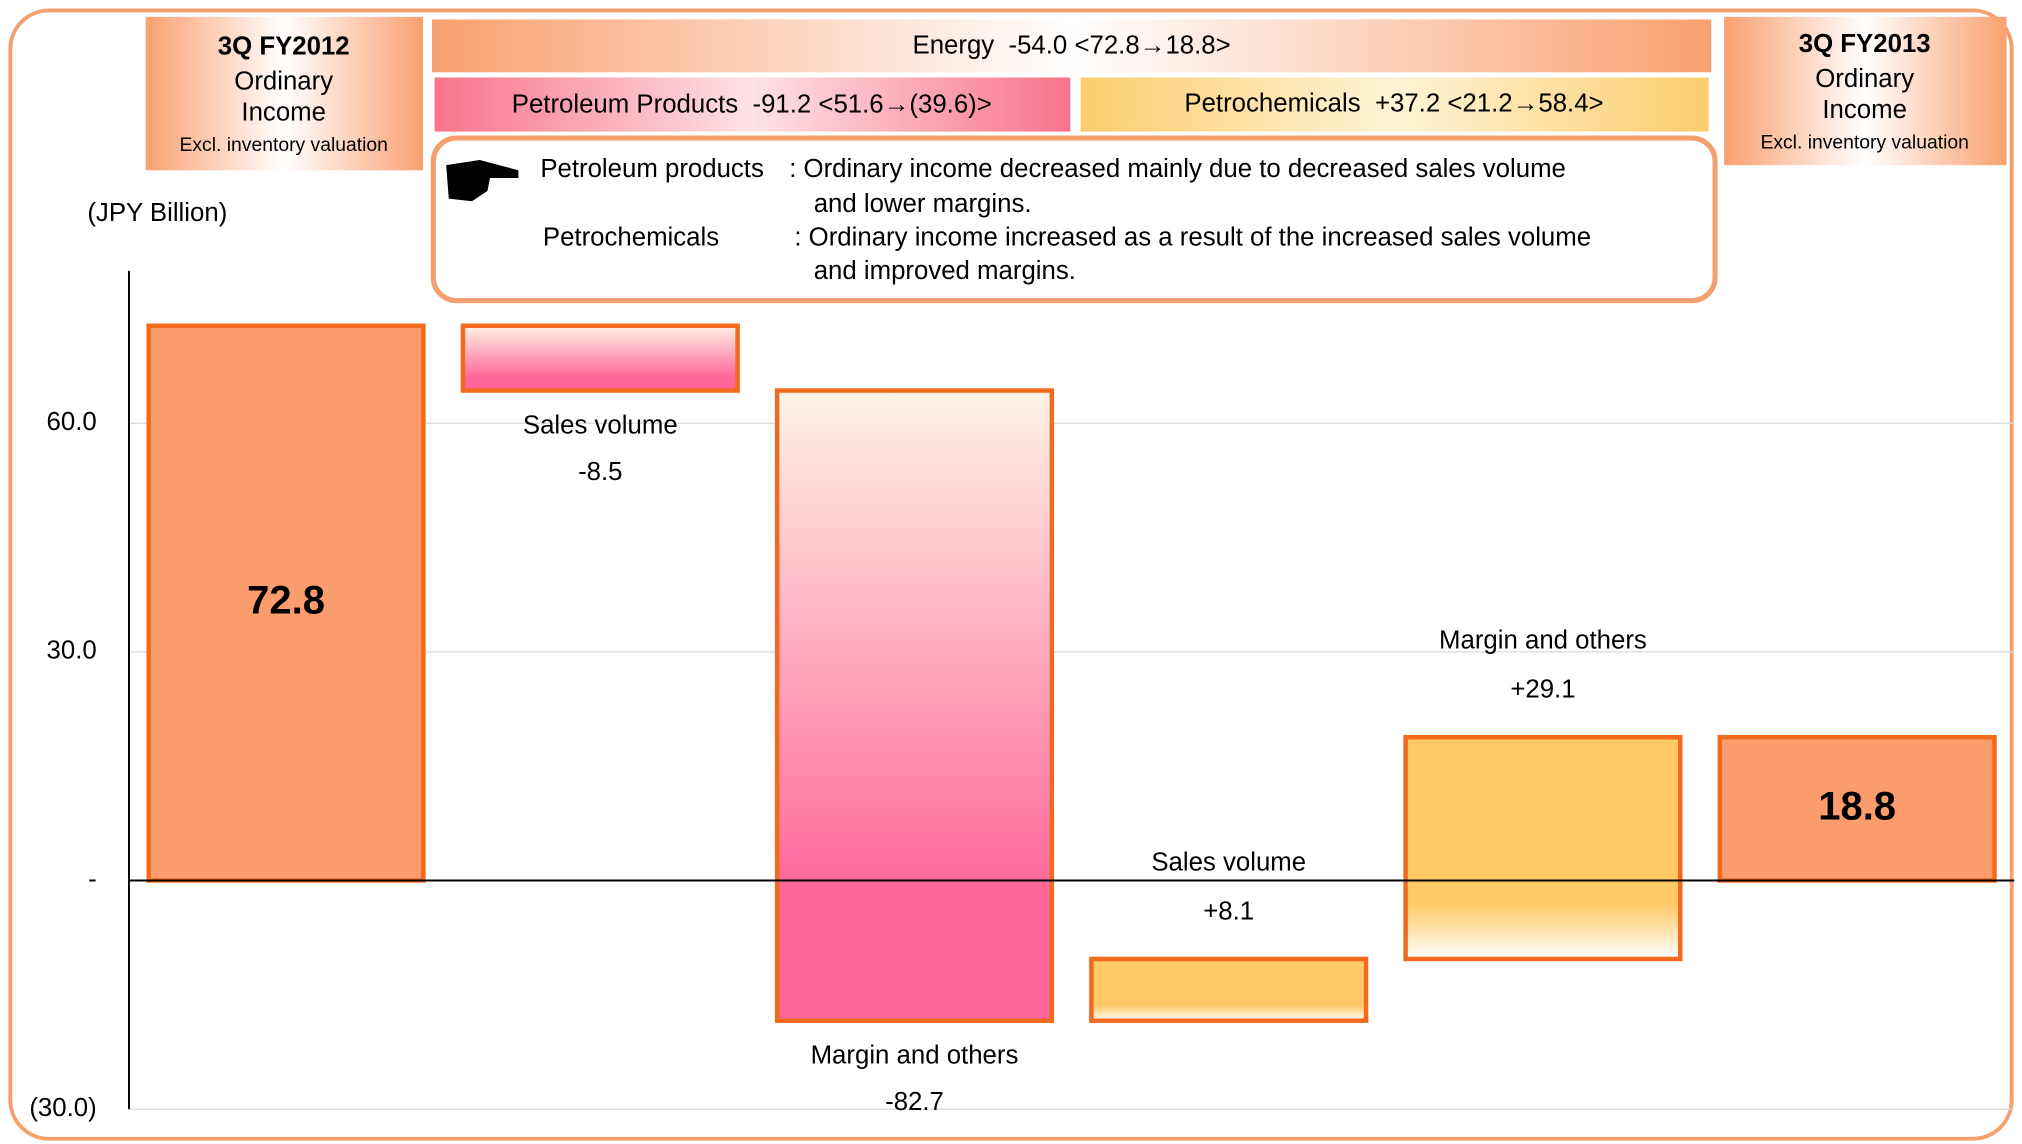 The width and height of the screenshot is (2022, 1144). I want to click on banner-text: Petrochemicals +37.2 <21.2→58.4>, so click(1393, 103).